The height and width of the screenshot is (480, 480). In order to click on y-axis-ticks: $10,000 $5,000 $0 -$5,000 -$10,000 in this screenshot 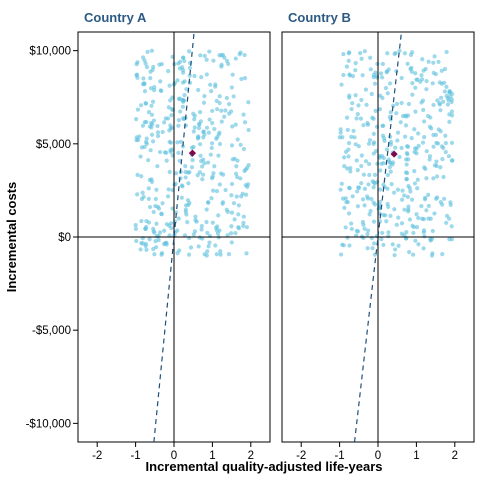, I will do `click(52, 238)`.